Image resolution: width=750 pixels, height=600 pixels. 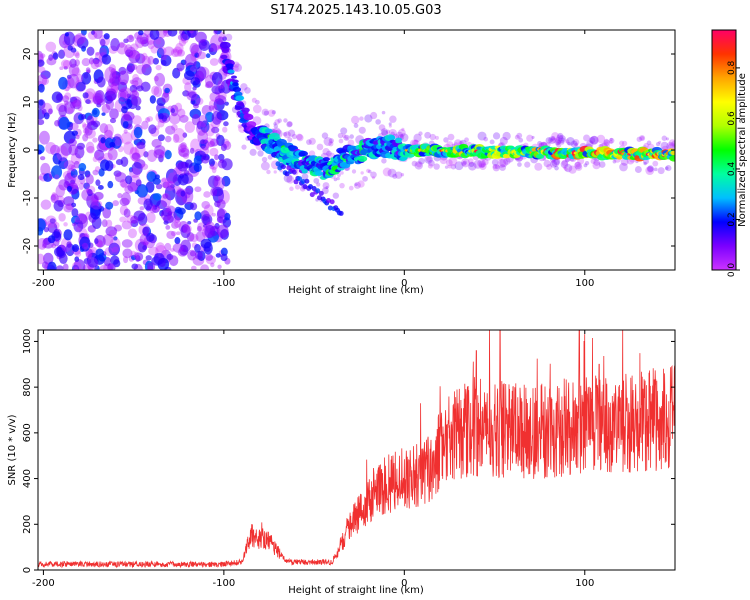 I want to click on spectrogram-branch-blob, so click(x=303, y=182).